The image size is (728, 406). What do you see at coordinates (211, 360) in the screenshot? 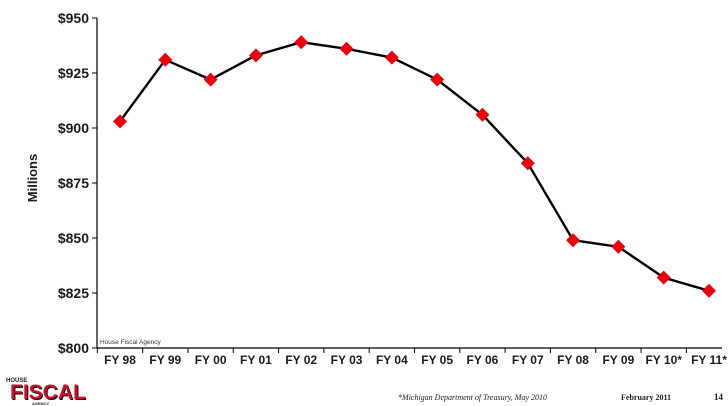
I see `x-tick-label: FY 00` at bounding box center [211, 360].